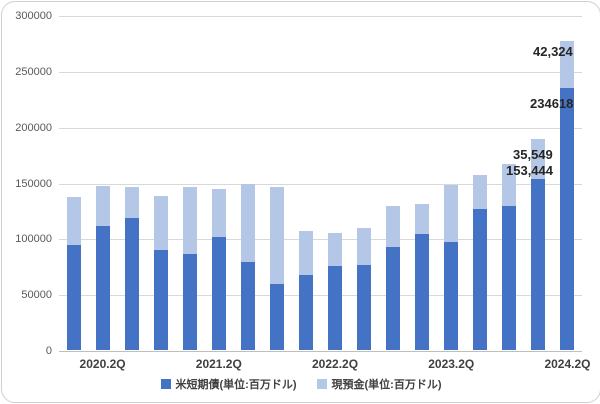 Image resolution: width=600 pixels, height=404 pixels. I want to click on stacked-bar-2021.3Q, so click(247, 266).